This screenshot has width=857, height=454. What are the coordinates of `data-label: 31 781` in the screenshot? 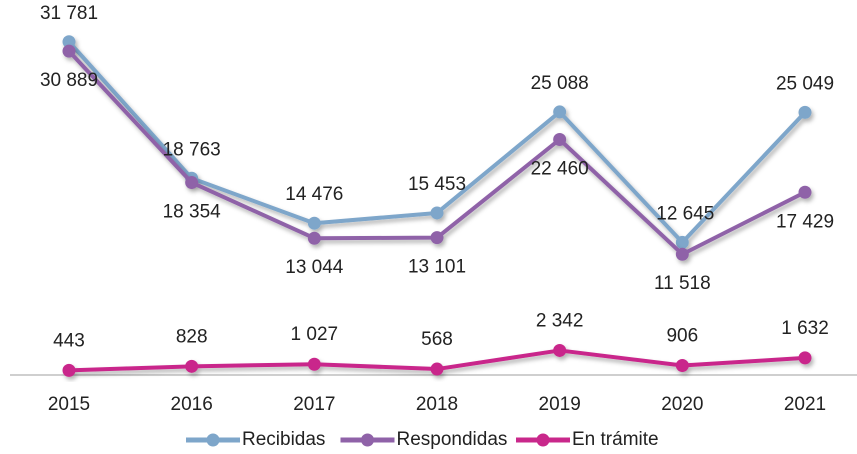 It's located at (69, 13).